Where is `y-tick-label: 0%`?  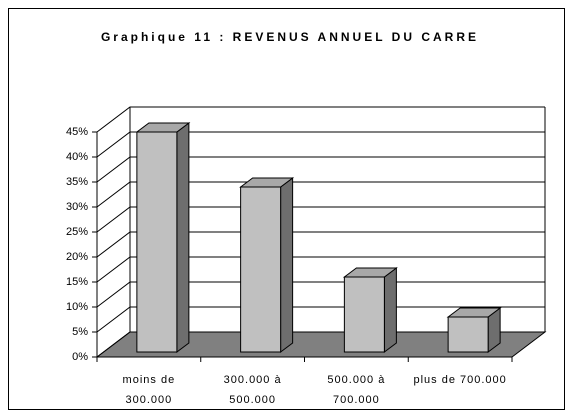 y-tick-label: 0% is located at coordinates (80, 357).